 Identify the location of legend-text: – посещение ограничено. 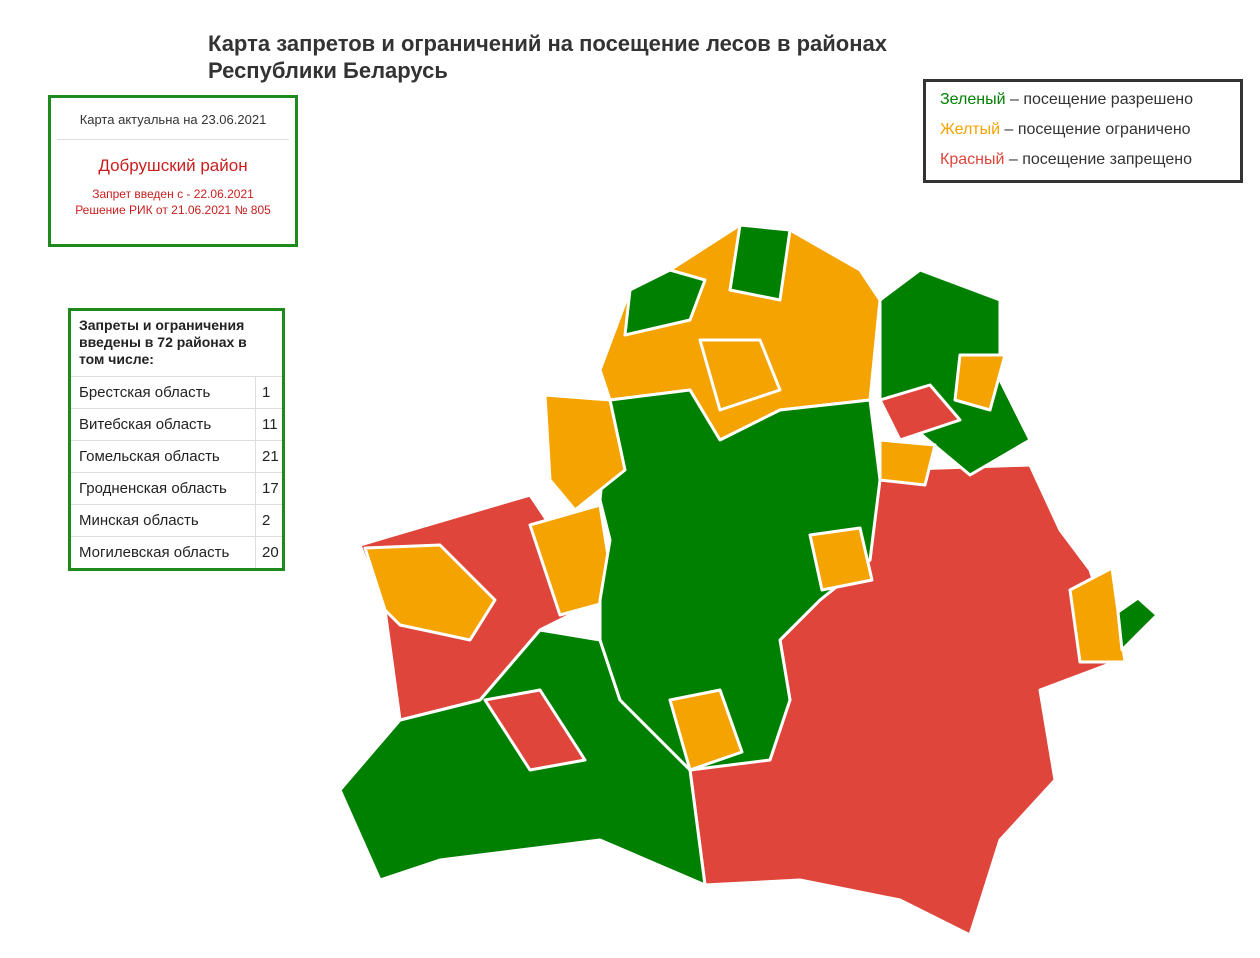
(1097, 129).